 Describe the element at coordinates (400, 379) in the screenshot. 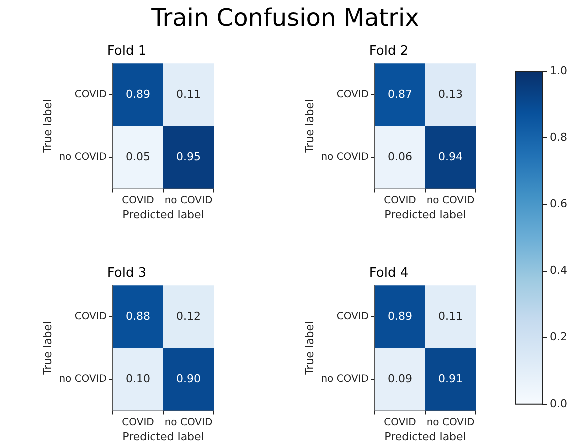

I see `data-label: 0.09` at that location.